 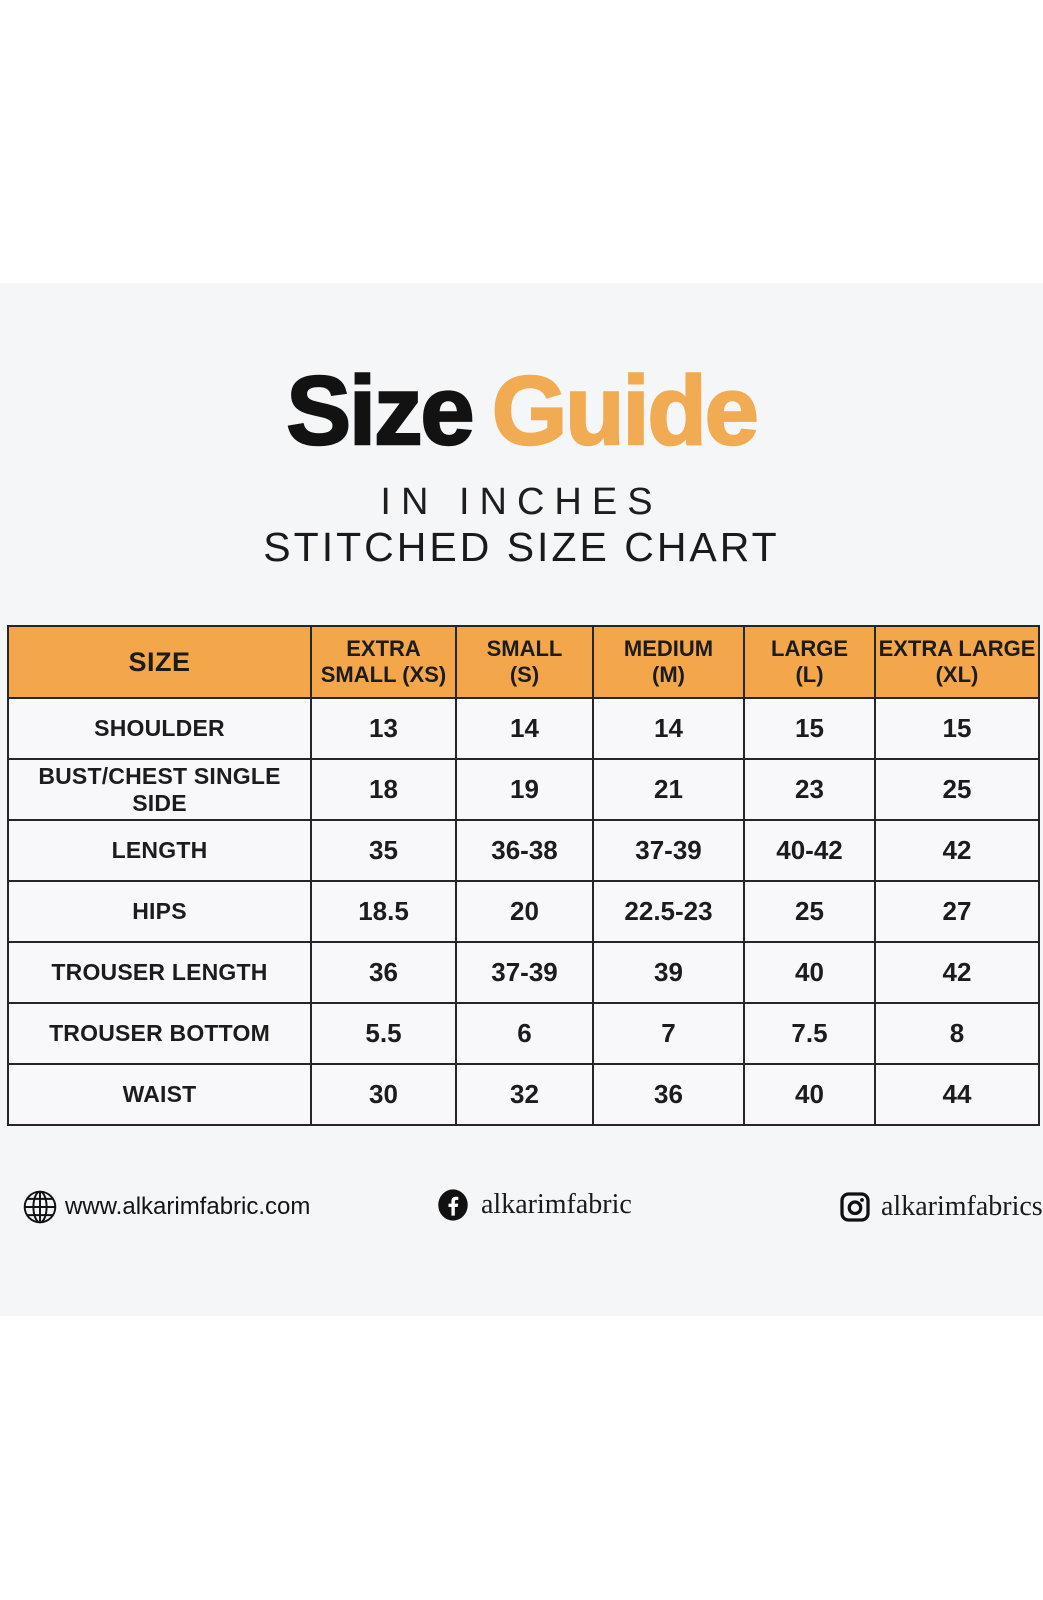 What do you see at coordinates (855, 1207) in the screenshot?
I see `instagram-icon` at bounding box center [855, 1207].